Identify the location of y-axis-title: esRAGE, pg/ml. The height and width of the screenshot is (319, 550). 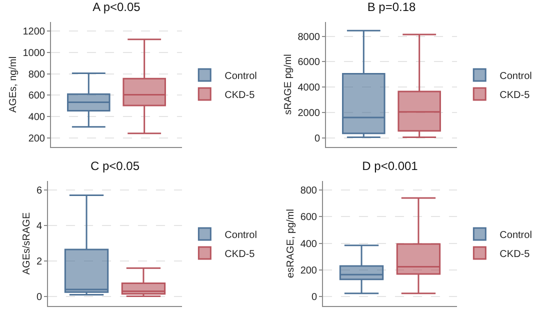
(290, 243).